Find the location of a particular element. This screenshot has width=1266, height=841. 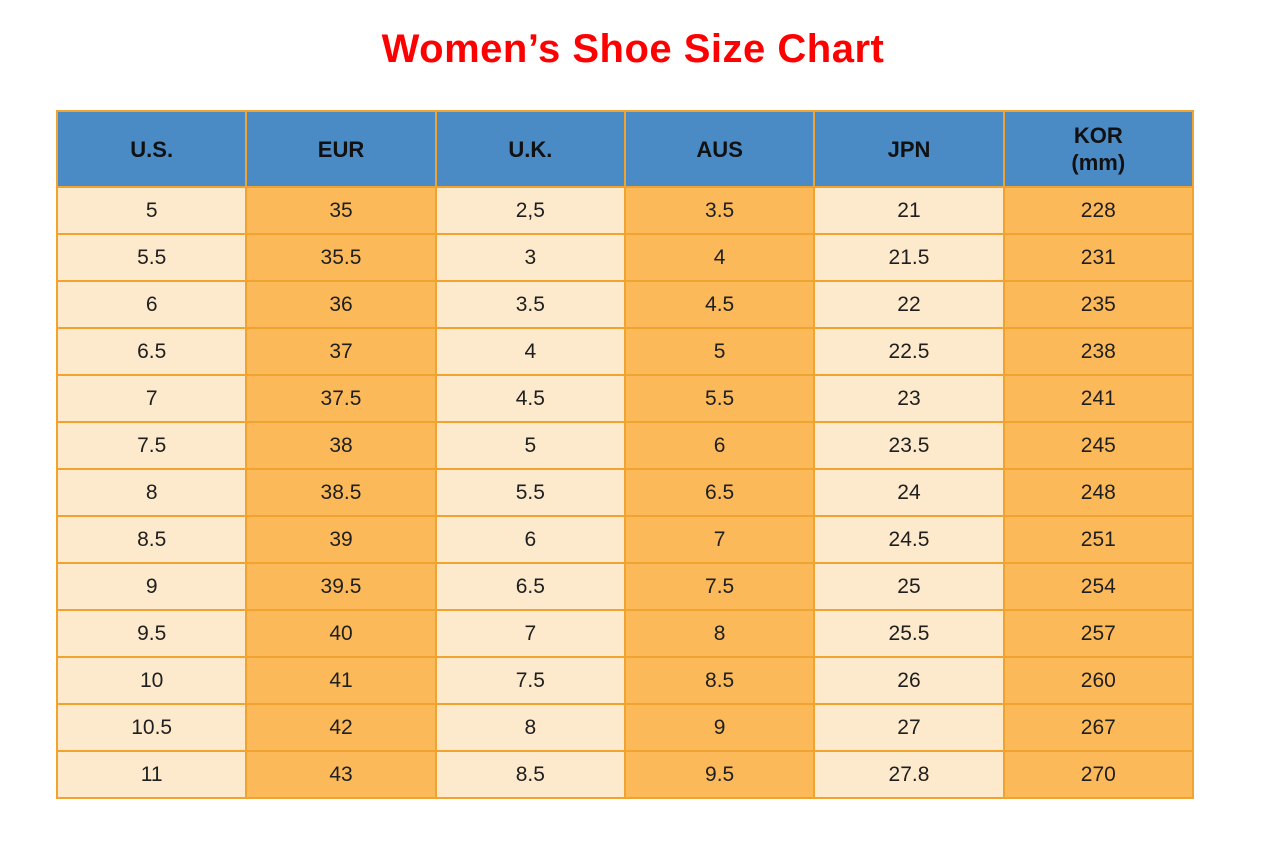

table-row: 11 43 8.5 9.5 27.8 270 is located at coordinates (625, 774).